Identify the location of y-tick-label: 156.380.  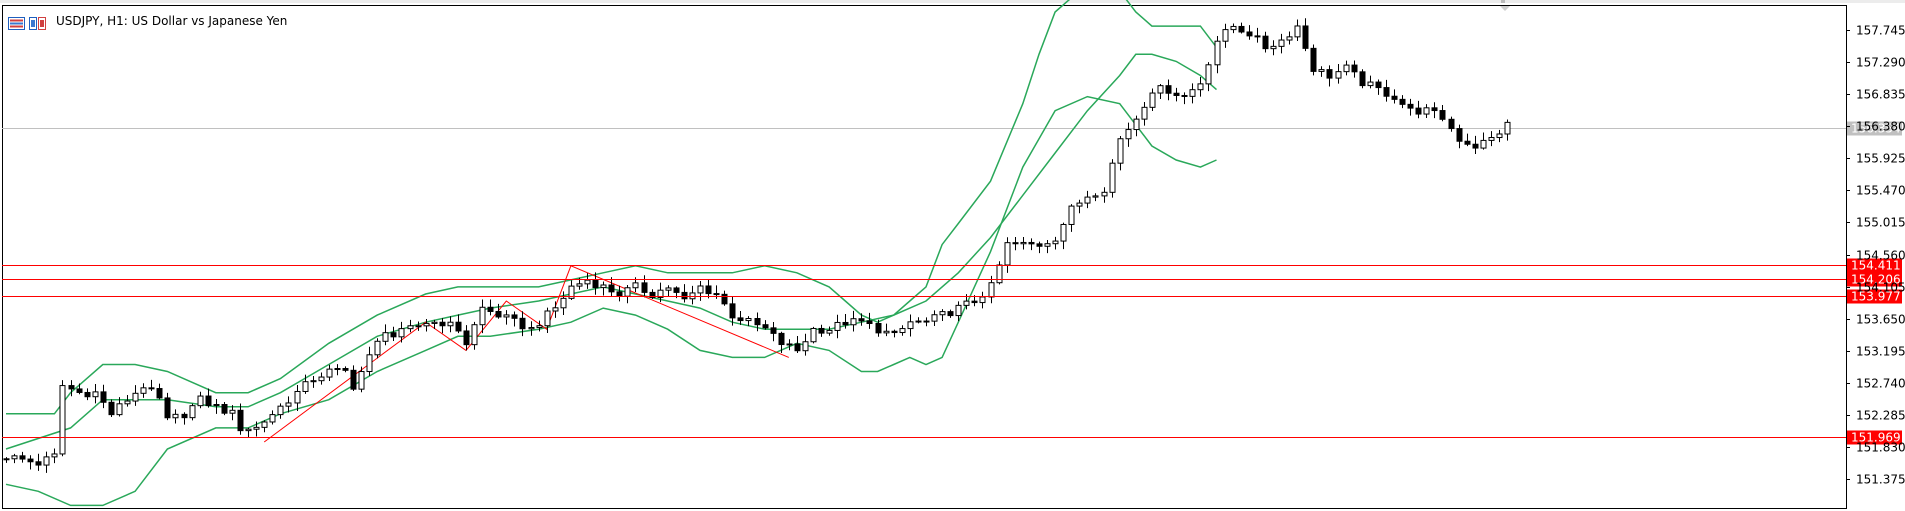
(1880, 127).